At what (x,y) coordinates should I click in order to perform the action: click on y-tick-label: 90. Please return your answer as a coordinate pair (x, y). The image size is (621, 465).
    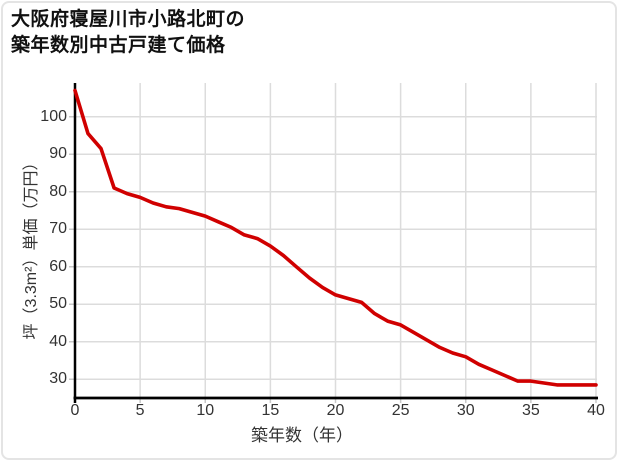
    Looking at the image, I should click on (58, 154).